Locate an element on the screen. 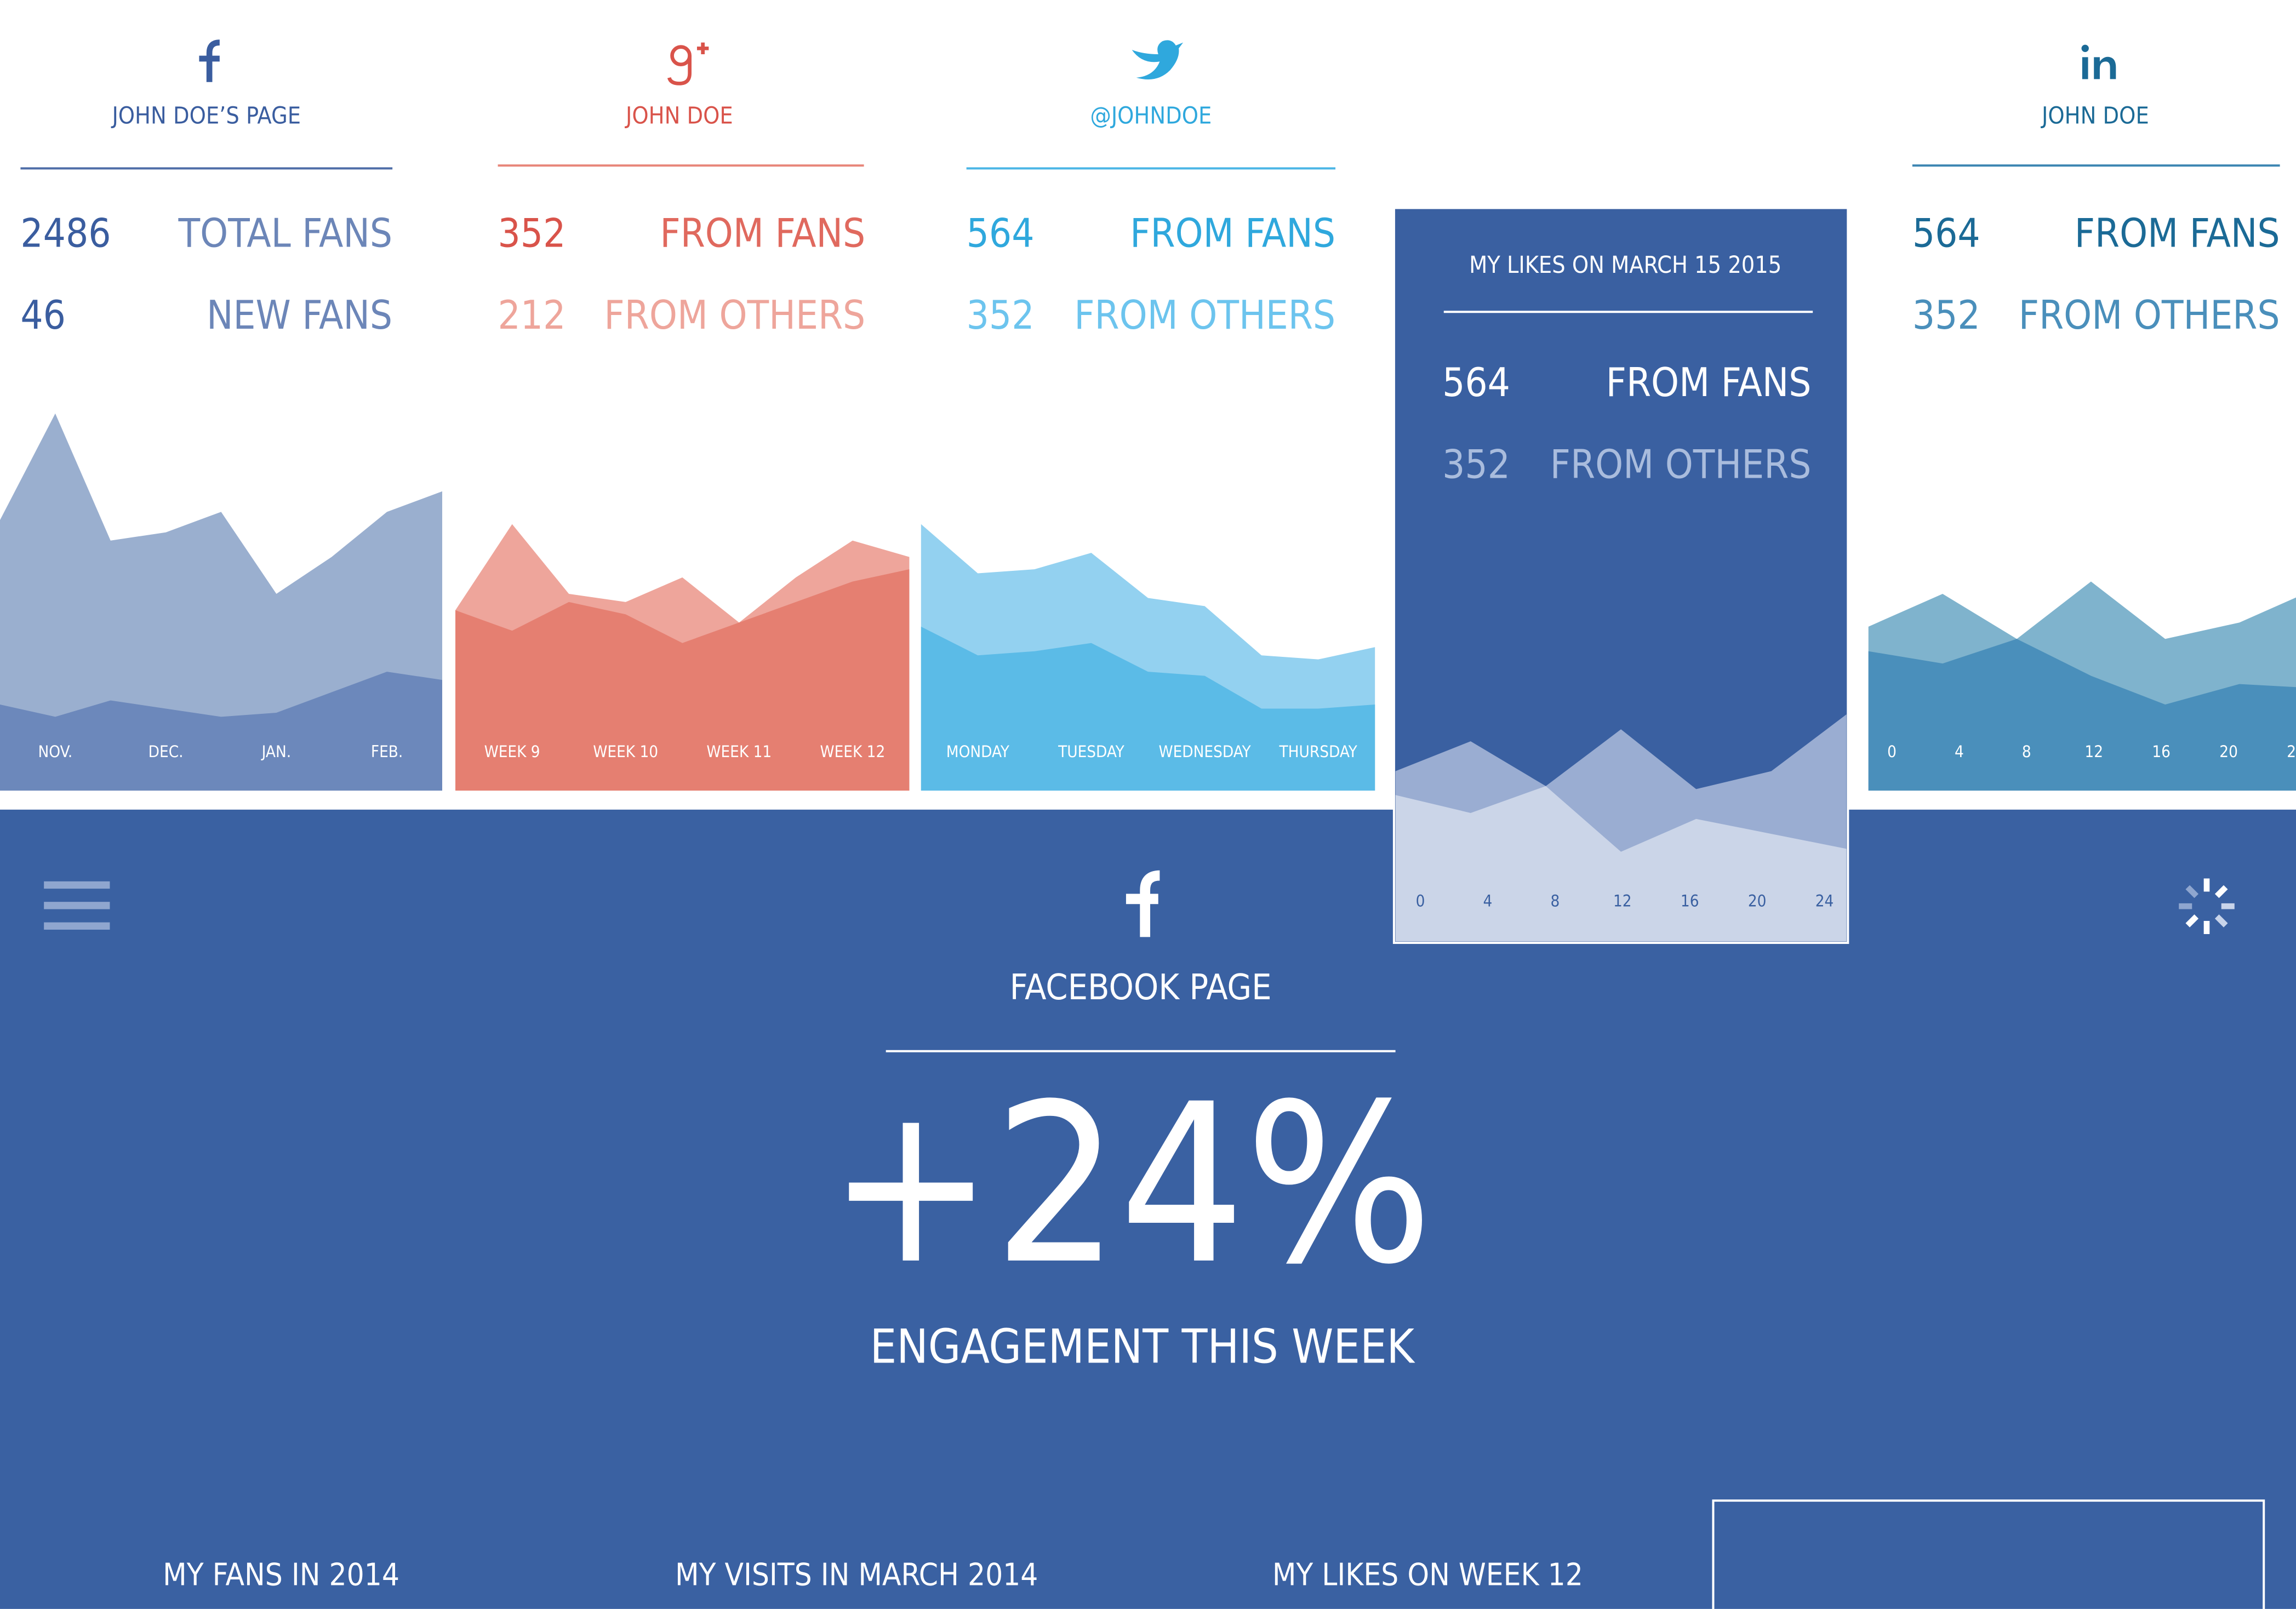 The height and width of the screenshot is (1609, 2296). section-title: MY VISITS IN MARCH 2014 is located at coordinates (856, 1576).